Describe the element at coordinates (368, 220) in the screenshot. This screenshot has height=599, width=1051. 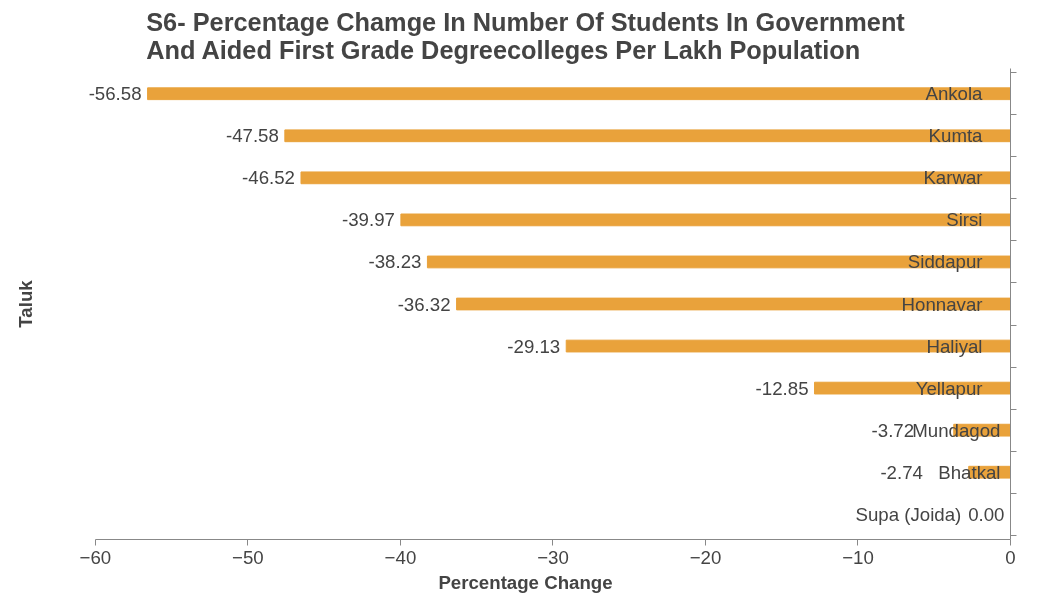
I see `data-label: -39.97` at that location.